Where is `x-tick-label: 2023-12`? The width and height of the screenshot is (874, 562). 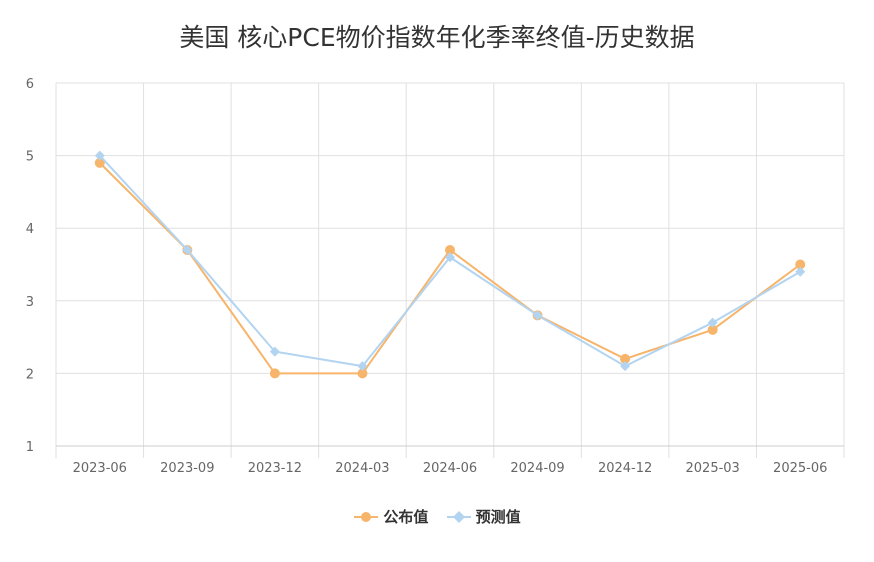
x-tick-label: 2023-12 is located at coordinates (275, 468).